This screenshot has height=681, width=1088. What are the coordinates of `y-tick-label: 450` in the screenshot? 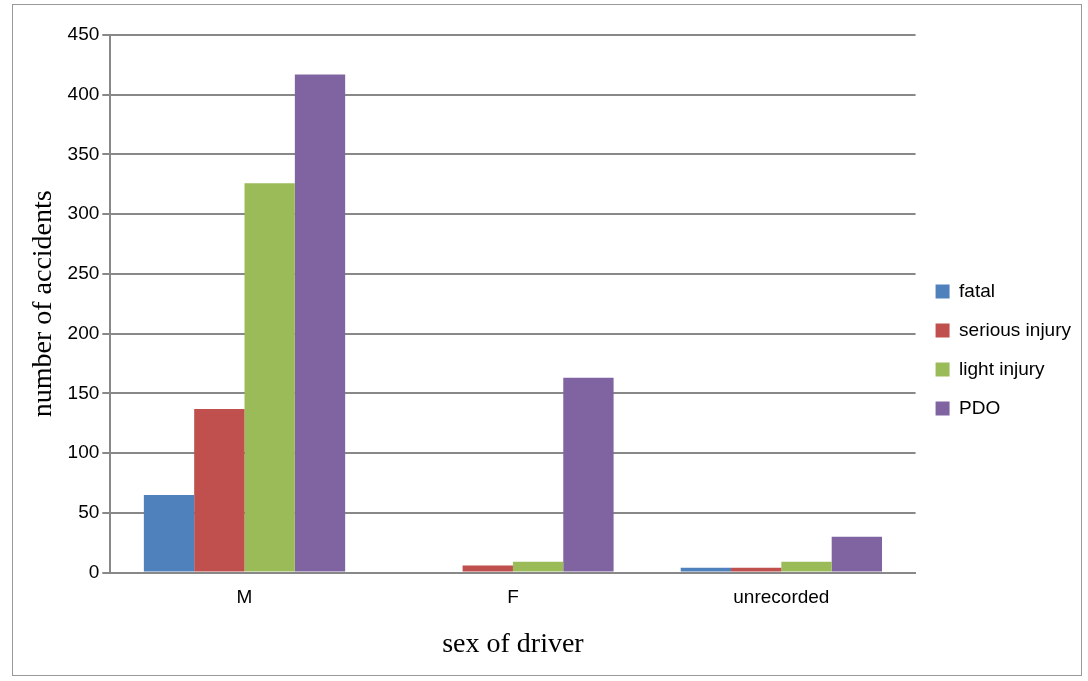 It's located at (83, 34).